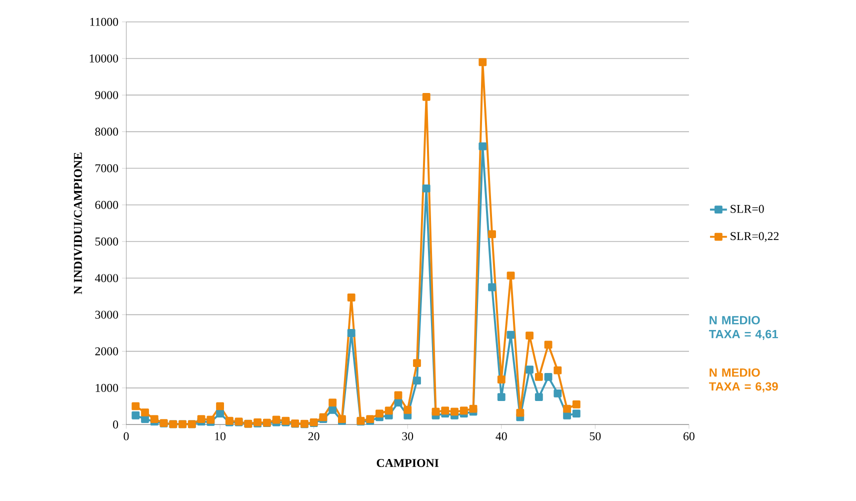 The width and height of the screenshot is (856, 501). I want to click on legend-label: SLR=0, so click(747, 208).